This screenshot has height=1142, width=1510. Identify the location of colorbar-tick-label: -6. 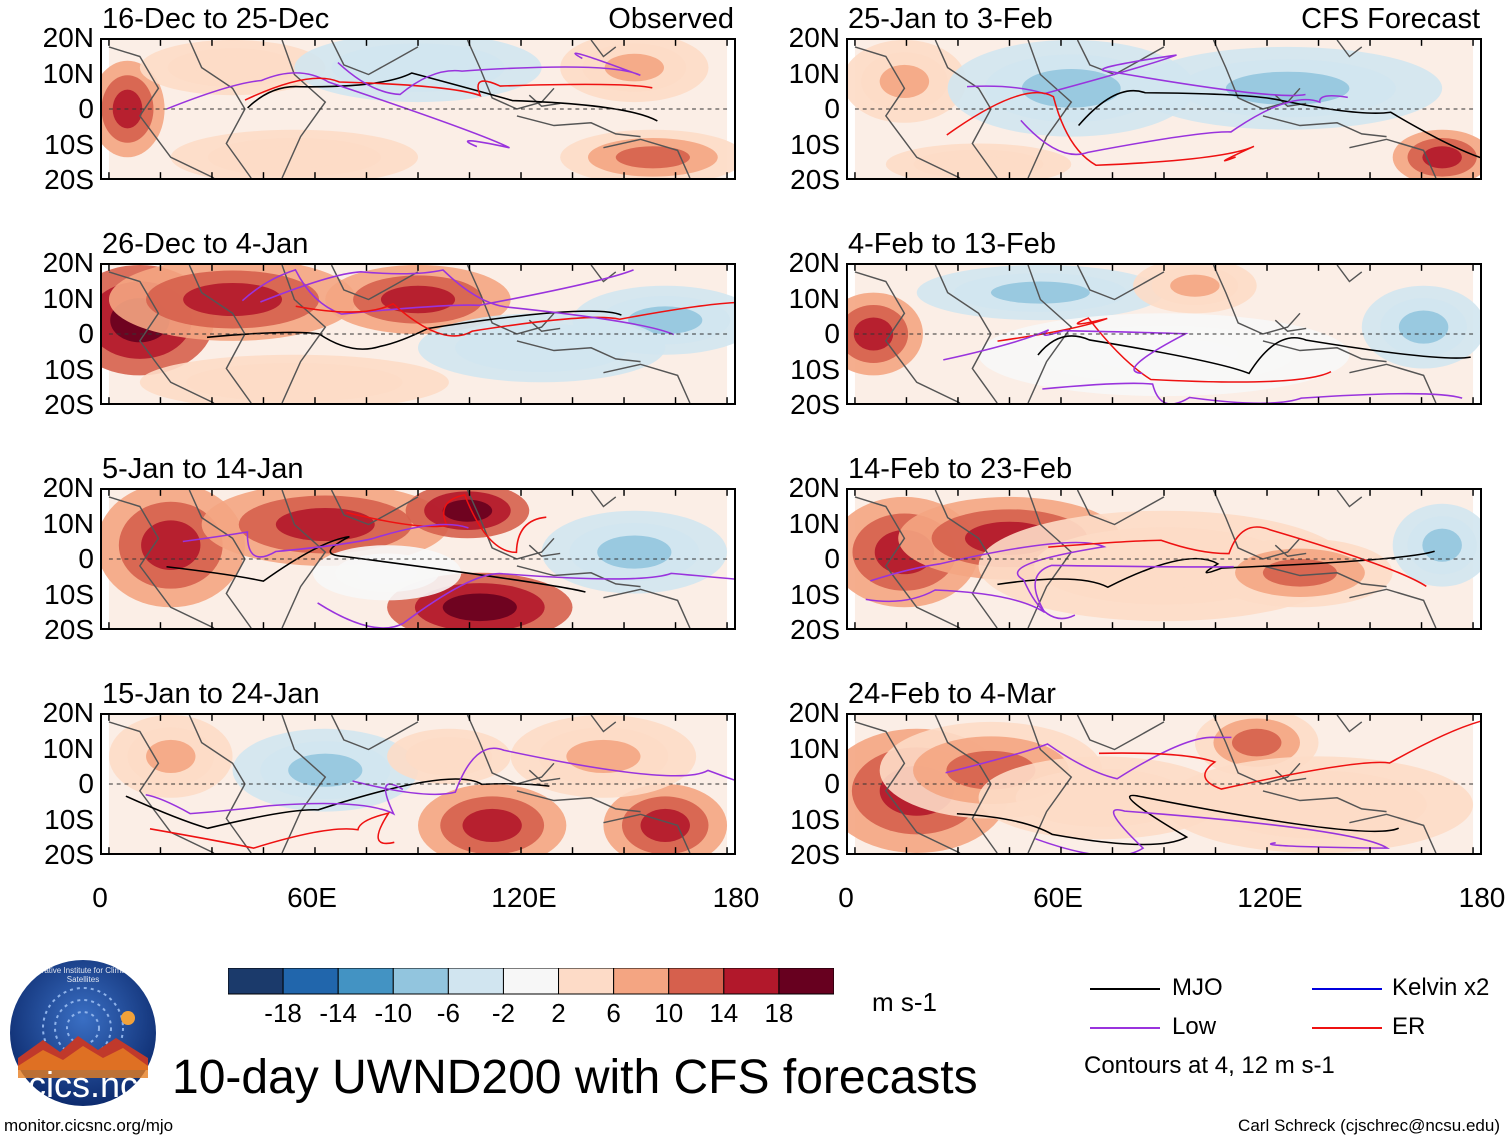
(448, 1013).